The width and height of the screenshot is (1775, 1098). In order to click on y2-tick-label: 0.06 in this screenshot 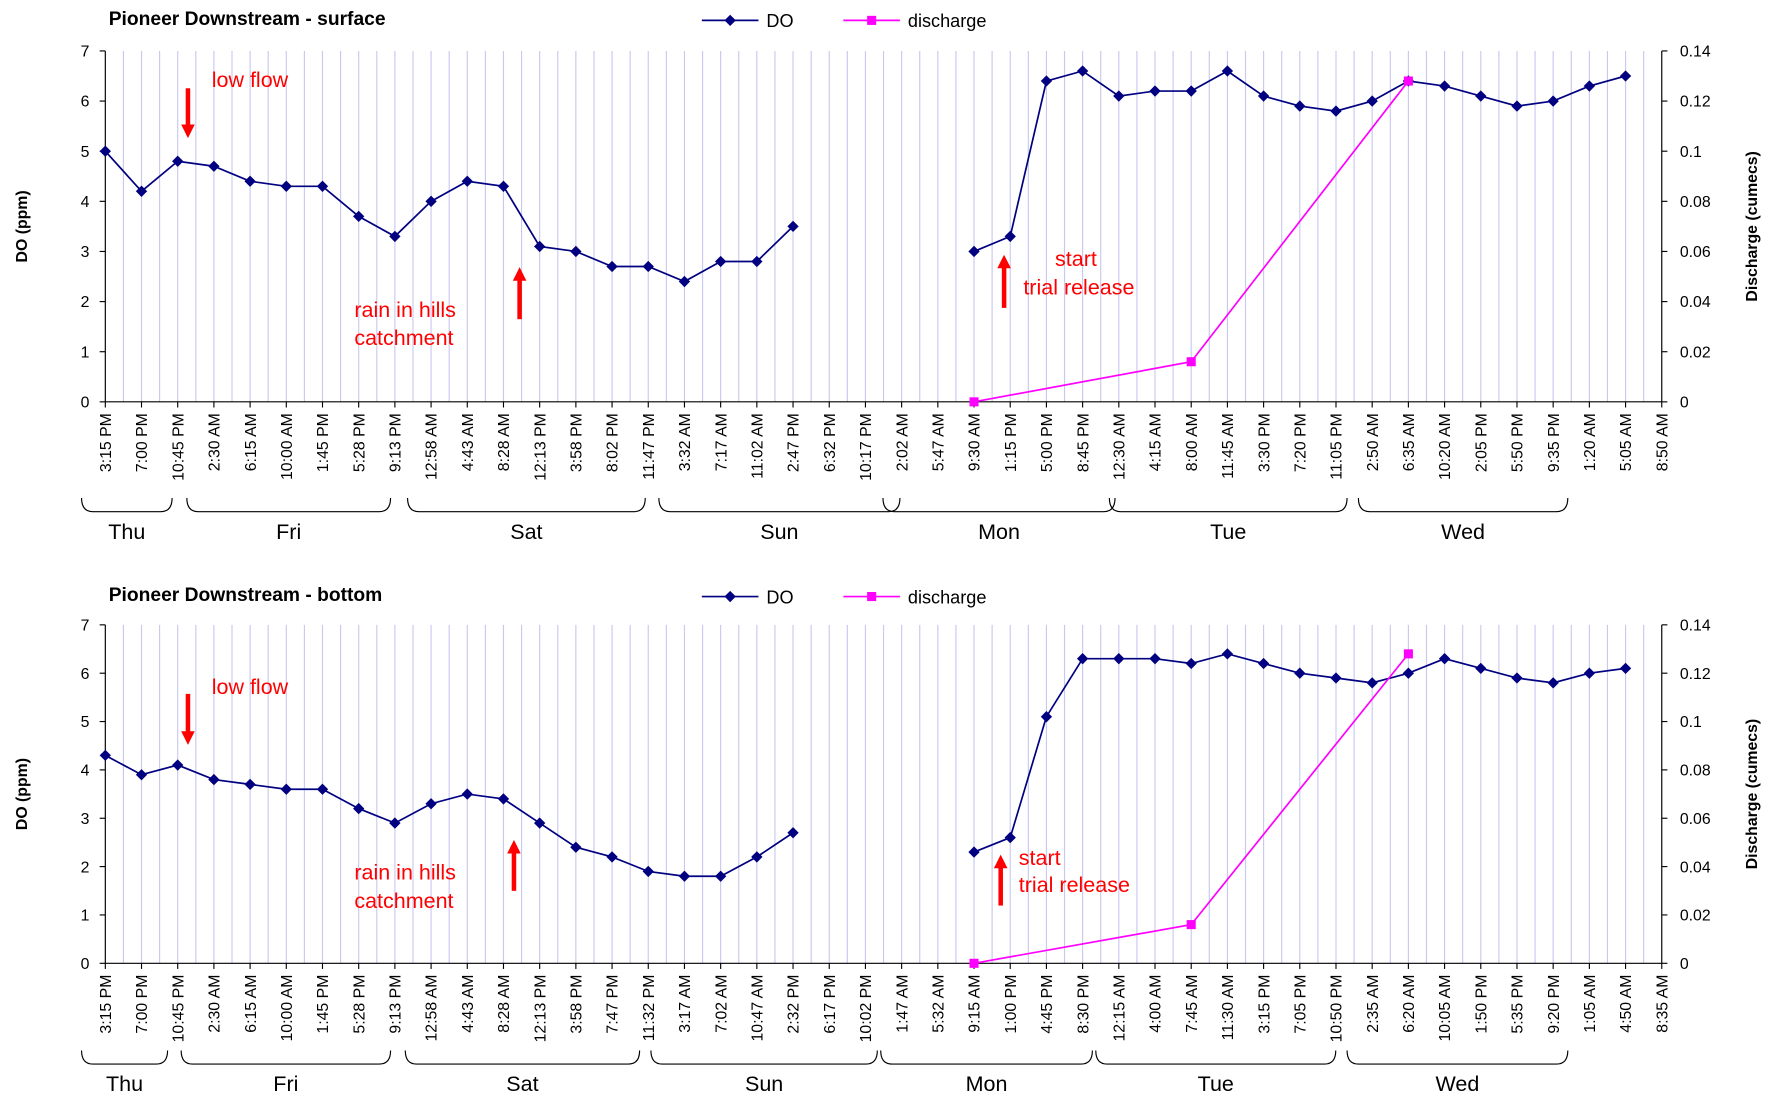, I will do `click(1695, 819)`.